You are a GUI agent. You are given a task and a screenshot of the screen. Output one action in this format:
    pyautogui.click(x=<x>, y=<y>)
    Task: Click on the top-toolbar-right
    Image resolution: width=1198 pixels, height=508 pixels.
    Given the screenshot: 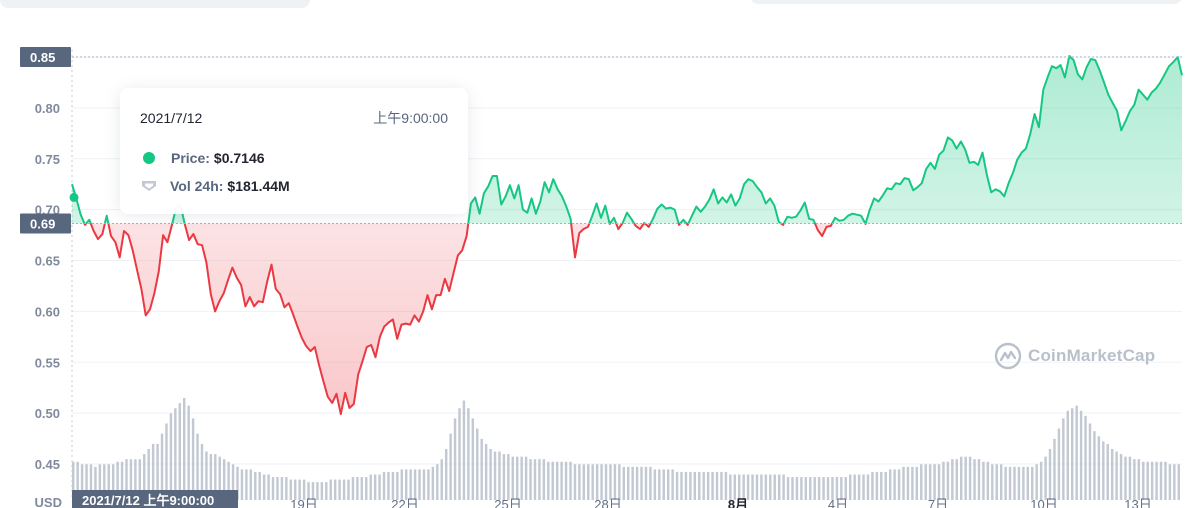 What is the action you would take?
    pyautogui.click(x=966, y=2)
    